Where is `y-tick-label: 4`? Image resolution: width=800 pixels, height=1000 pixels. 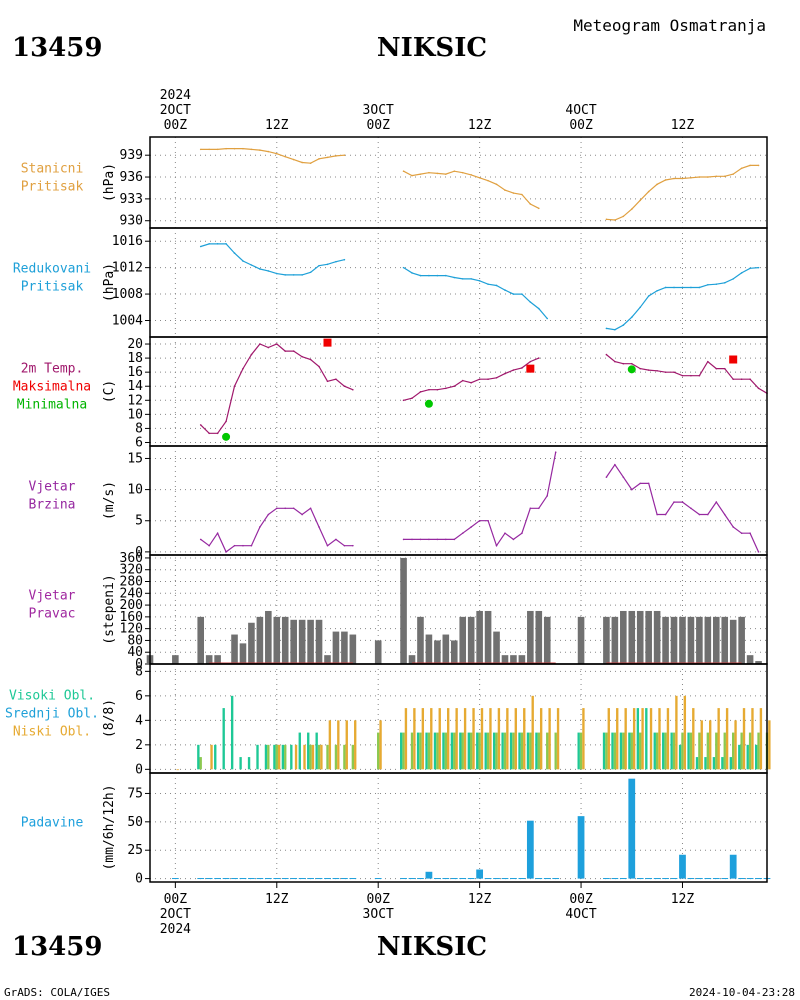
y-tick-label: 4 is located at coordinates (139, 720).